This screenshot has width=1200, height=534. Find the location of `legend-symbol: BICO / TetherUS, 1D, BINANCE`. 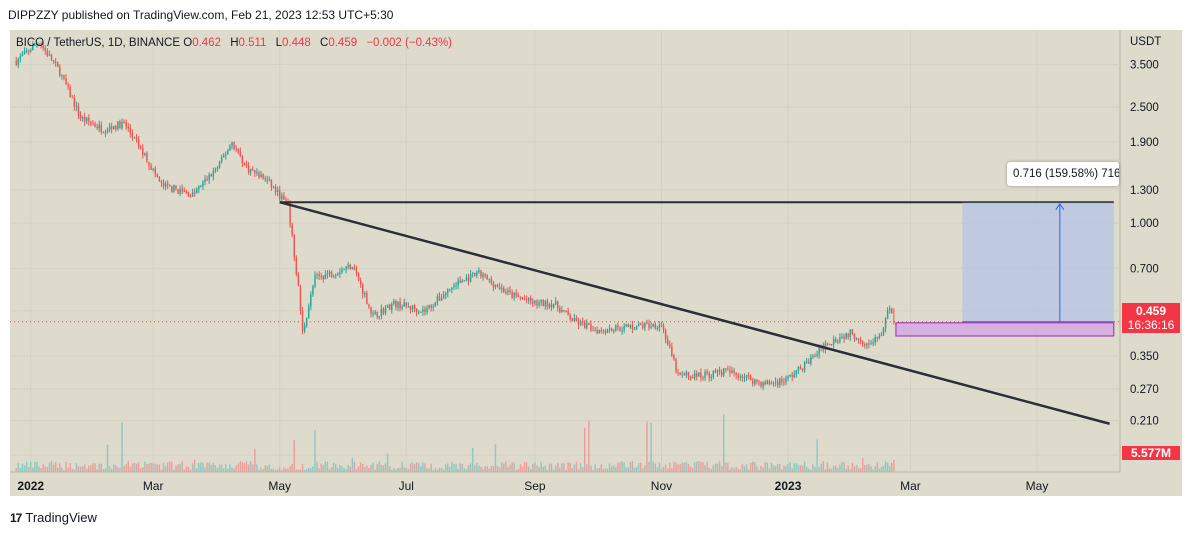

legend-symbol: BICO / TetherUS, 1D, BINANCE is located at coordinates (98, 43).